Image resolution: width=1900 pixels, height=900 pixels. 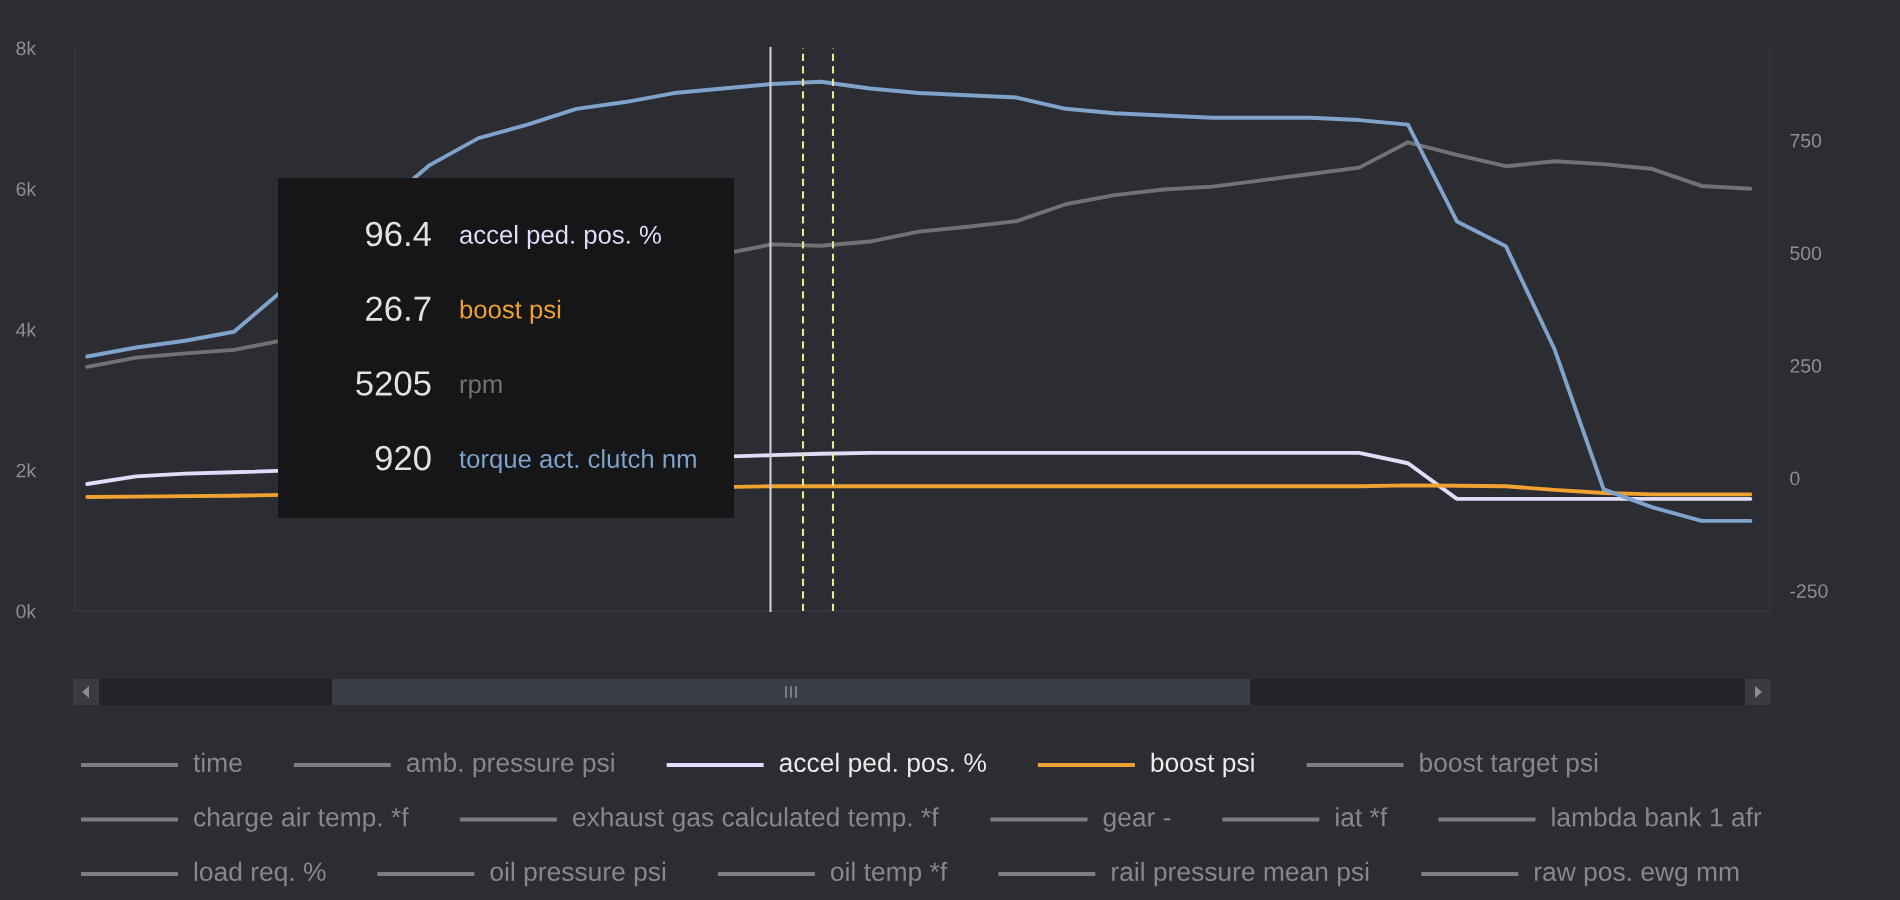 What do you see at coordinates (1137, 822) in the screenshot?
I see `legend-label: gear -` at bounding box center [1137, 822].